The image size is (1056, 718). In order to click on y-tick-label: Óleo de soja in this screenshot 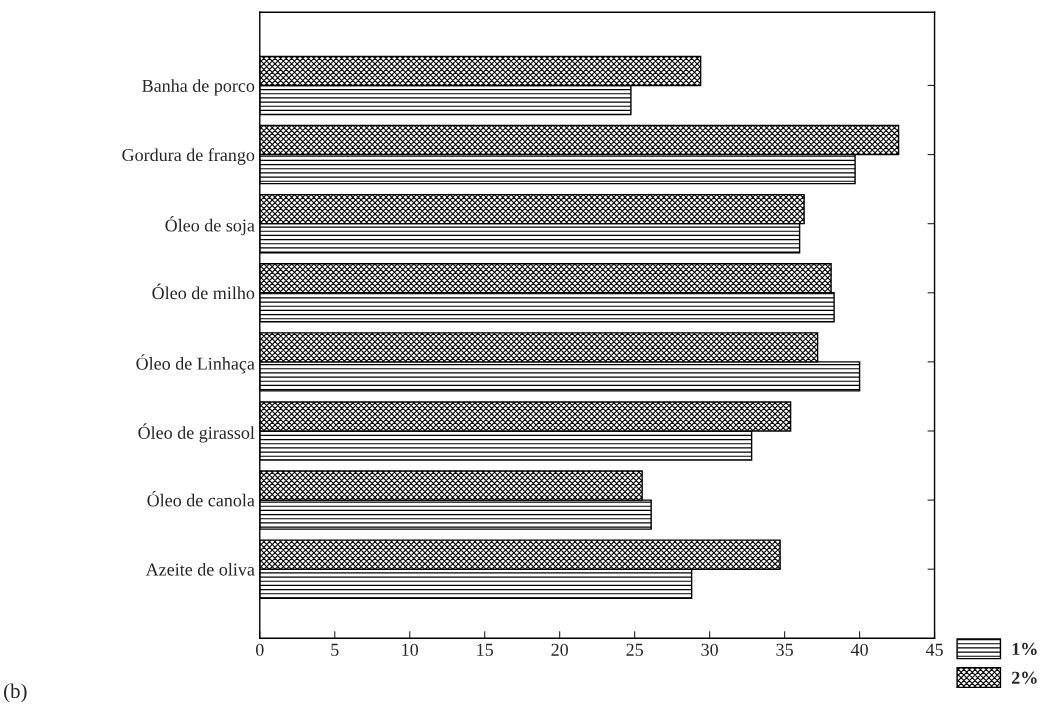, I will do `click(210, 225)`.